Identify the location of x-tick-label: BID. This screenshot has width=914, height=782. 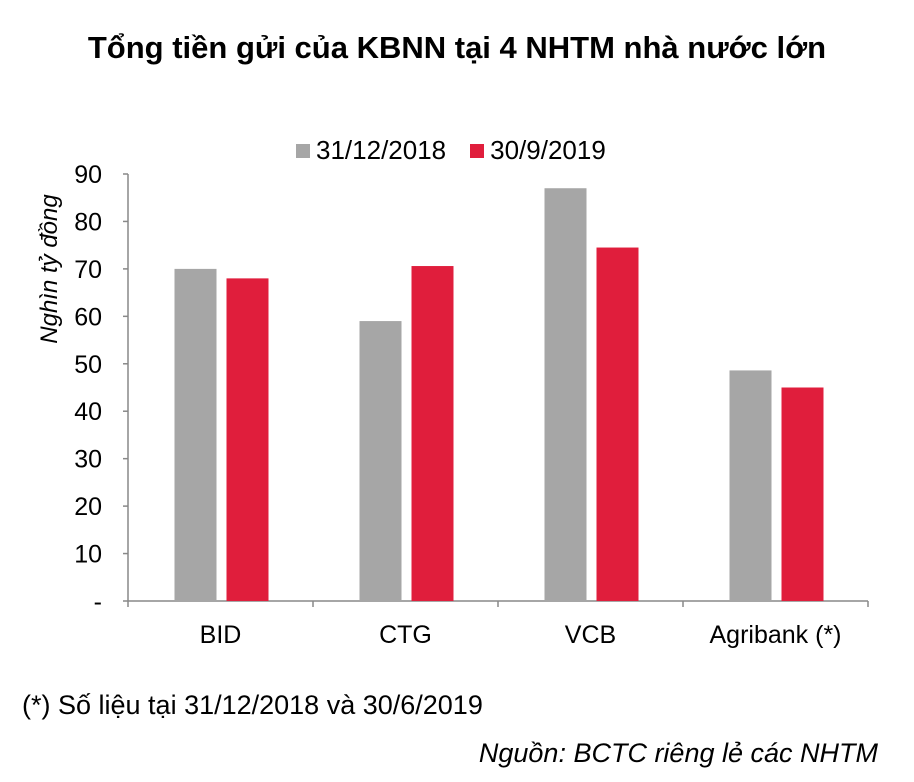
(221, 635).